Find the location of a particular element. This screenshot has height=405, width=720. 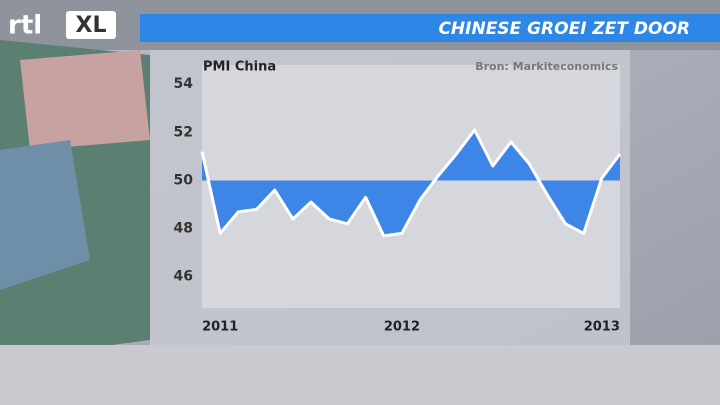

y-tick-label: 50 is located at coordinates (184, 180).